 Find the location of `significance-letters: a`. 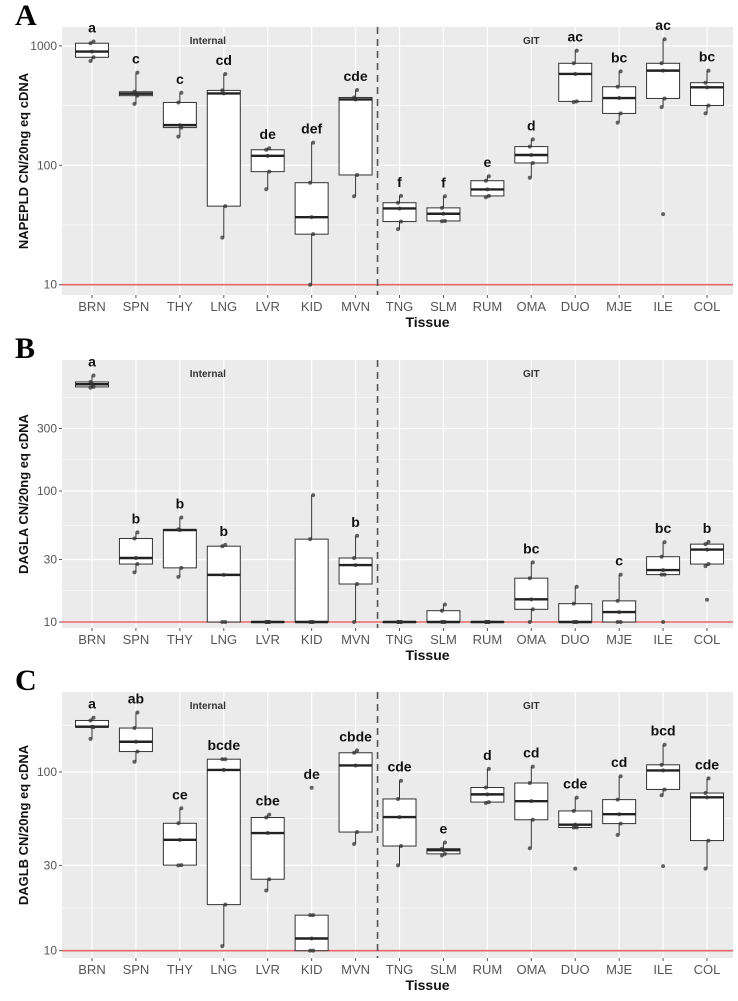

significance-letters: a is located at coordinates (92, 704).